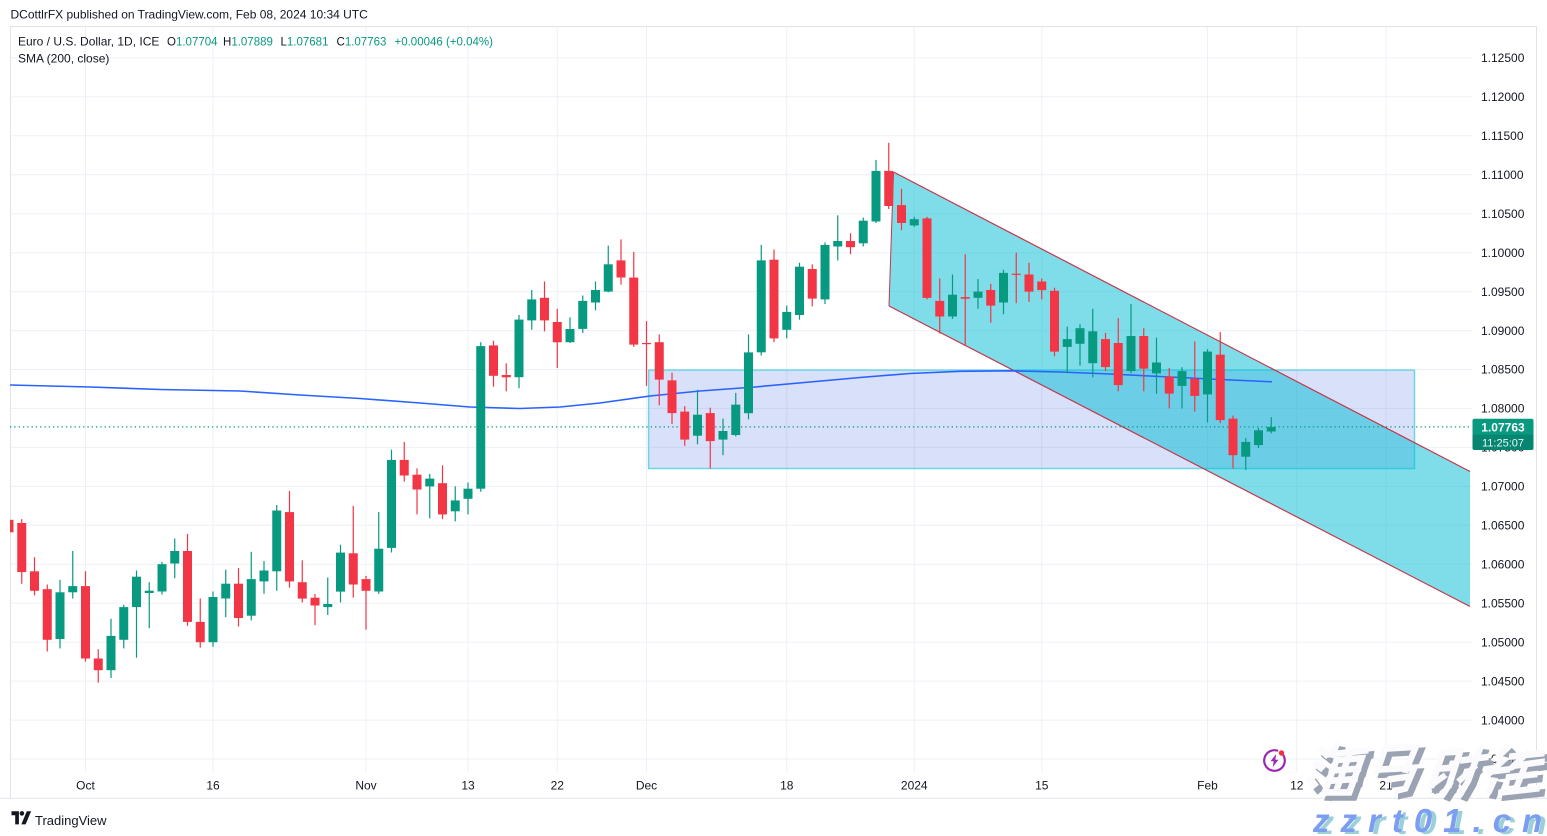 The width and height of the screenshot is (1547, 836). Describe the element at coordinates (63, 59) in the screenshot. I see `svg-text: SMA (200, close)` at that location.